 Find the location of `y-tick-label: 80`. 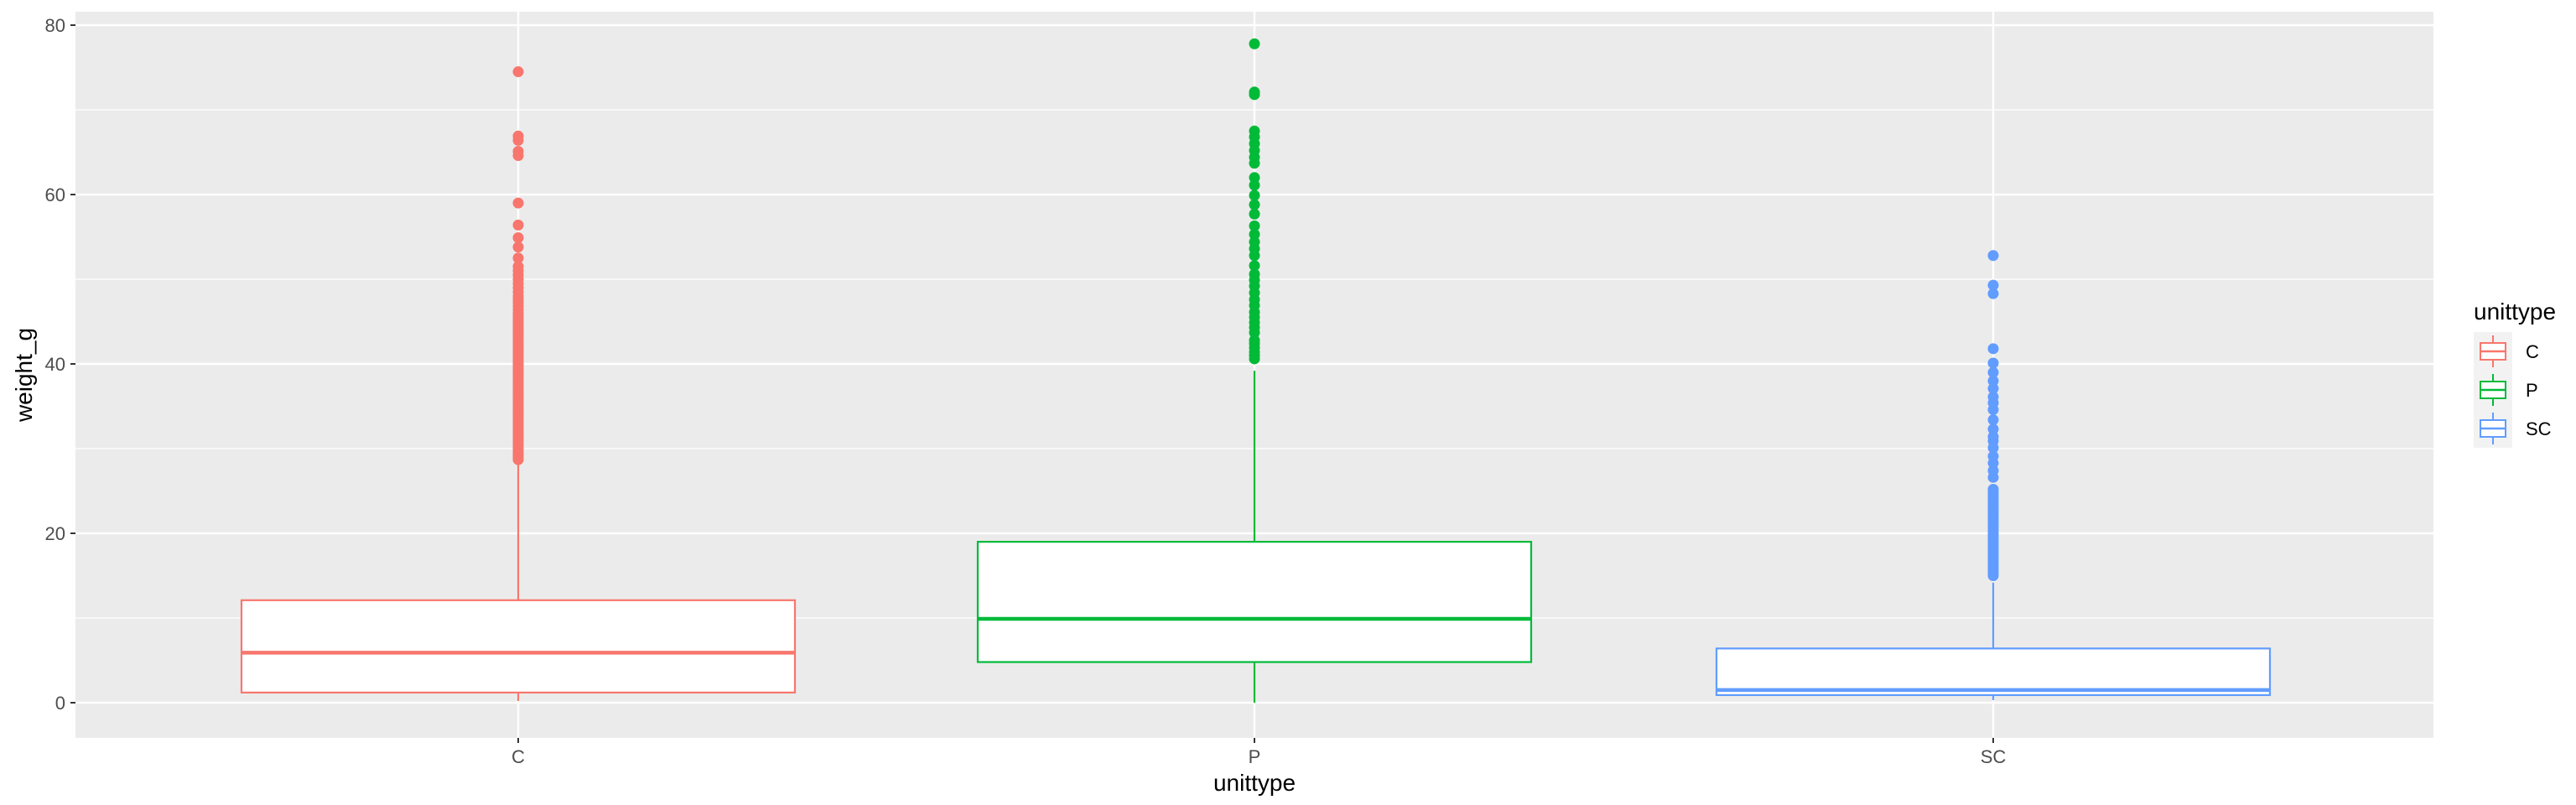

y-tick-label: 80 is located at coordinates (55, 25).